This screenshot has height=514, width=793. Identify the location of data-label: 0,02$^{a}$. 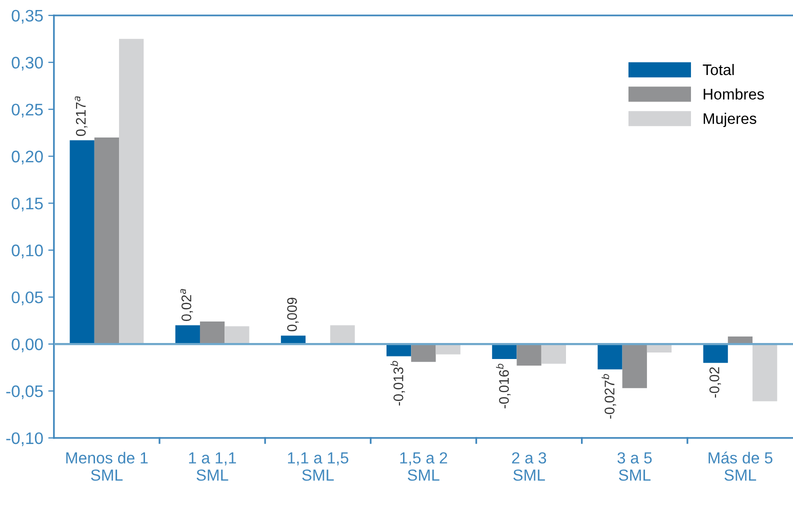
(186, 305).